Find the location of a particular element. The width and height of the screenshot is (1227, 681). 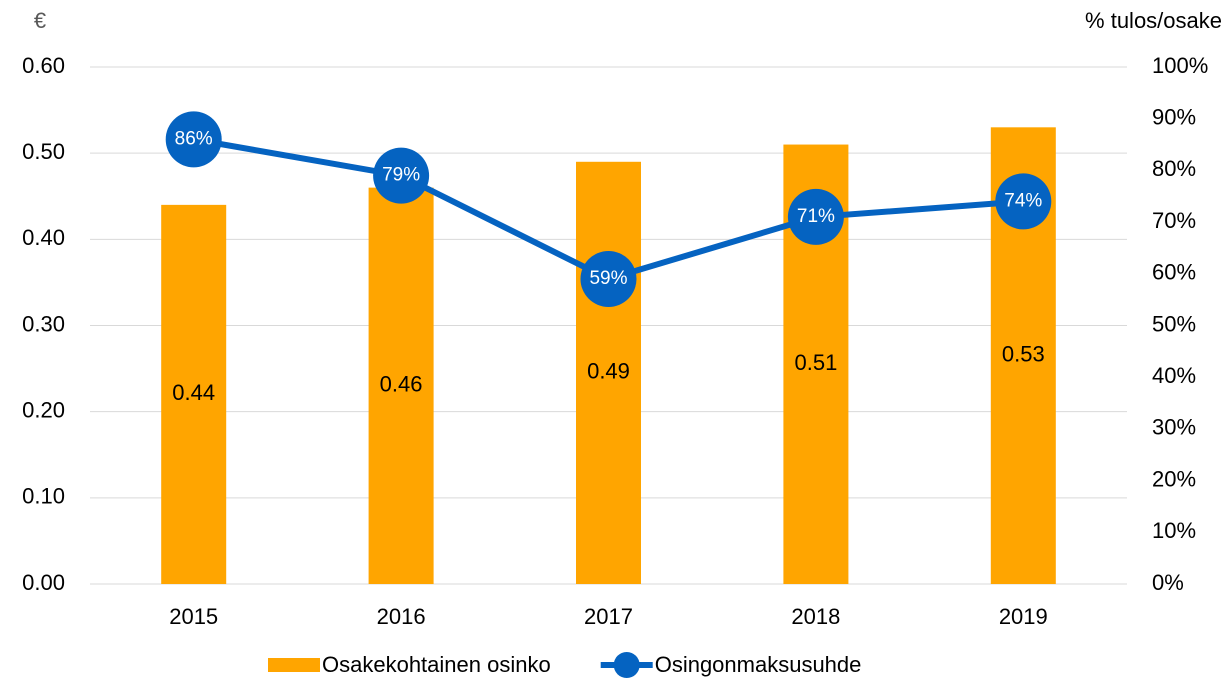

x-tick-label: 2018 is located at coordinates (815, 616).